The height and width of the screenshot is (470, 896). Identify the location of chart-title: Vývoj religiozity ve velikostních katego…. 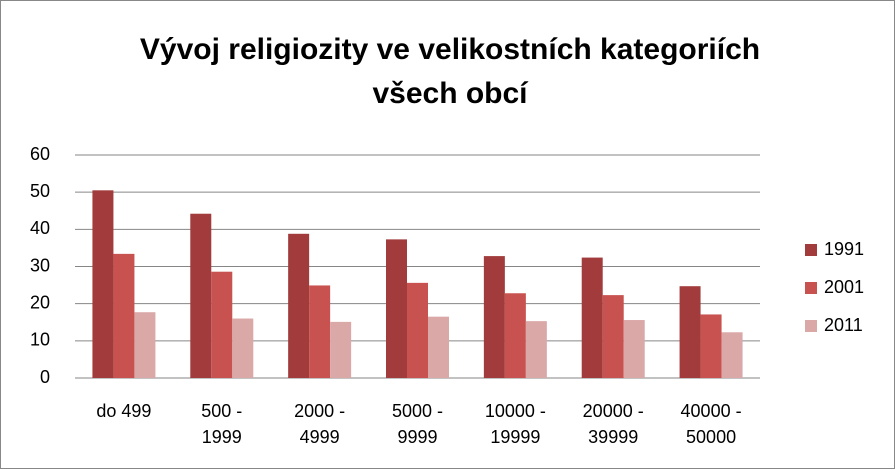
(450, 71).